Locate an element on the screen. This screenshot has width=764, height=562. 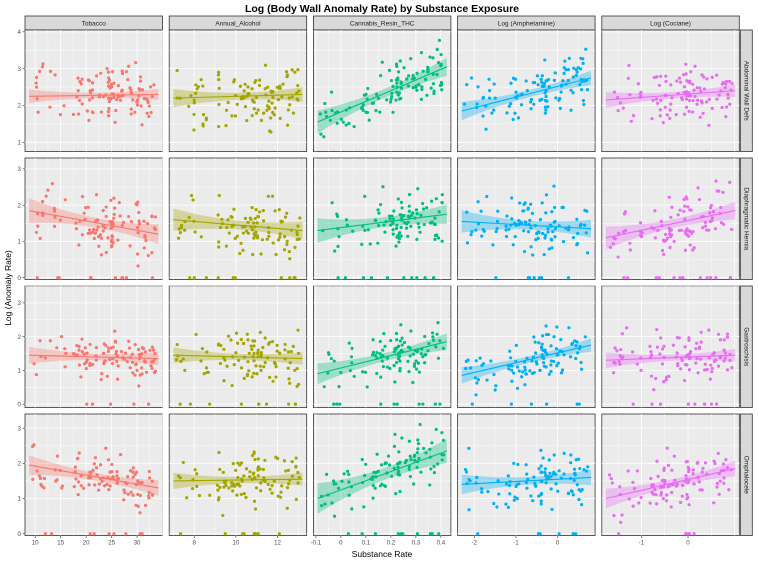
y-tick-label: 1 is located at coordinates (20, 371).